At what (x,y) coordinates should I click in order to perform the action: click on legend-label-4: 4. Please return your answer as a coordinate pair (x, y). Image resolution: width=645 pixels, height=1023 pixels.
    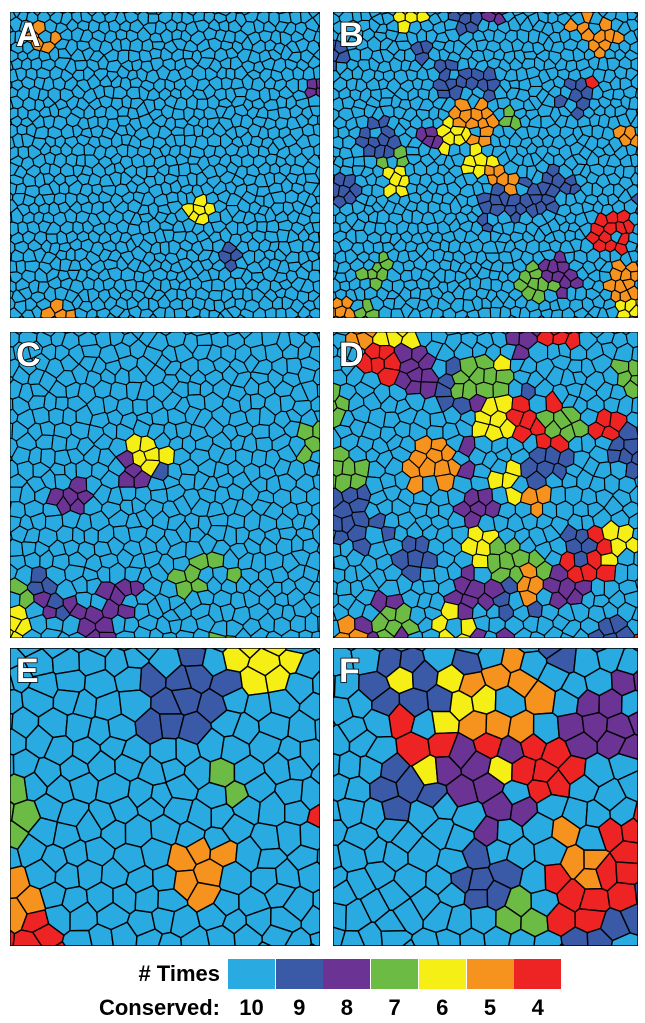
    Looking at the image, I should click on (537, 1007).